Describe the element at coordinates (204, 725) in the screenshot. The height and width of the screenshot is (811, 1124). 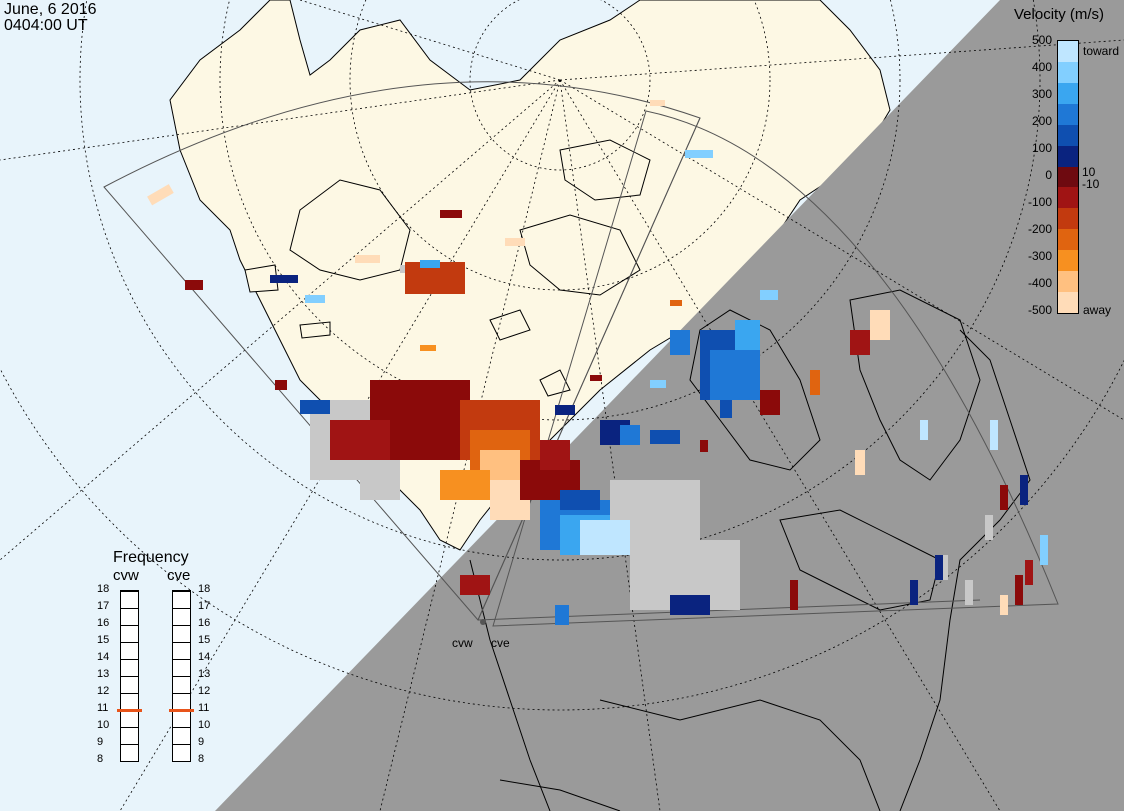
I see `frequency-tick-right: 10` at that location.